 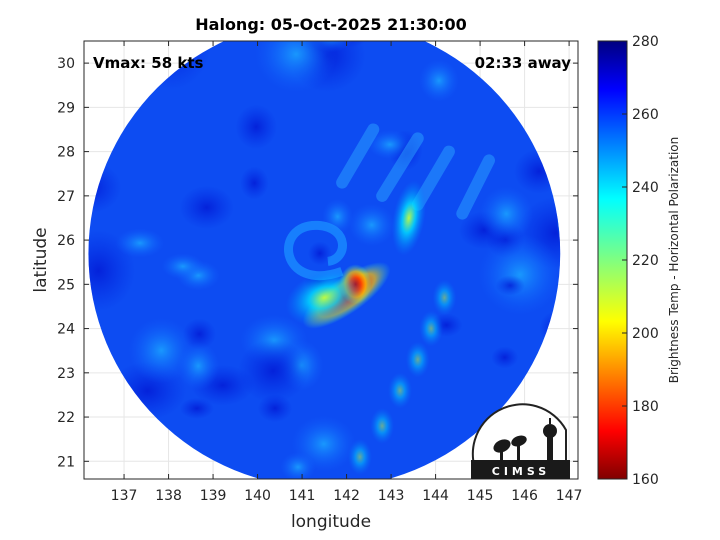 What do you see at coordinates (168, 496) in the screenshot?
I see `x-tick-label: 138` at bounding box center [168, 496].